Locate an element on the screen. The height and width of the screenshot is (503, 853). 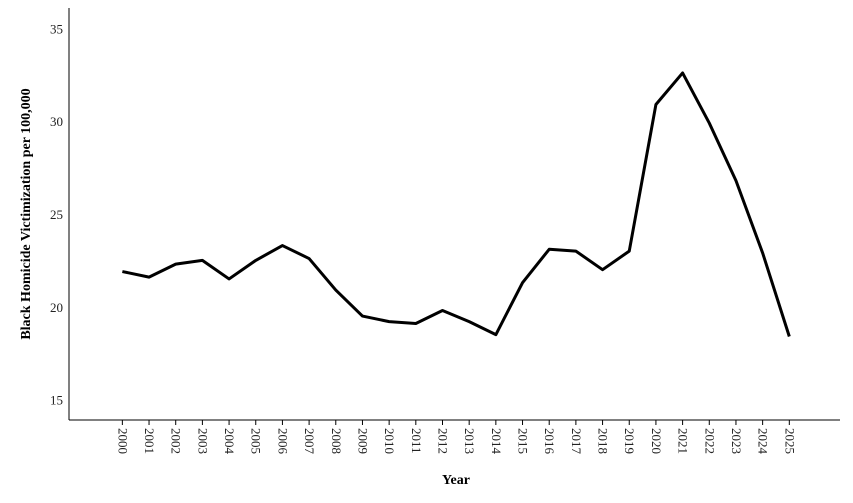
y-tick-label: 35 is located at coordinates (56, 28).